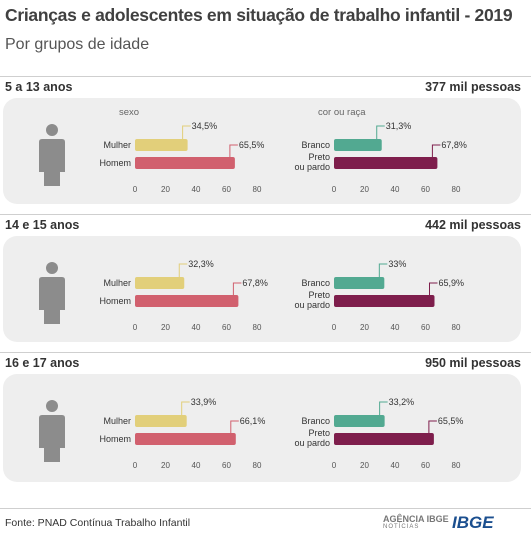 This screenshot has width=531, height=537. I want to click on chart-subtitle: Por grupos de idade, so click(77, 44).